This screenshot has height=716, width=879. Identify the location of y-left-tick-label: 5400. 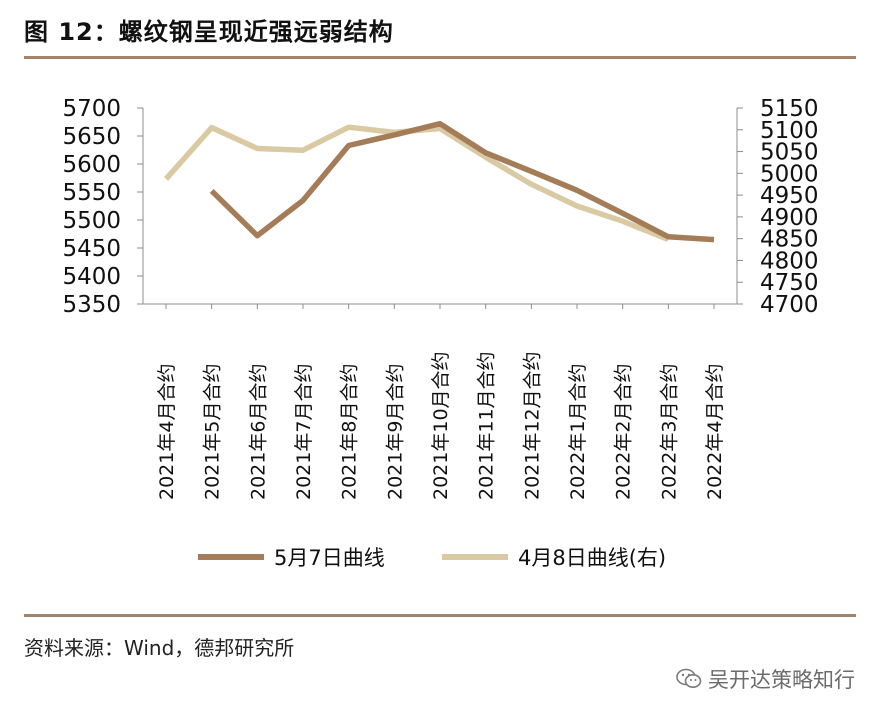
(91, 277).